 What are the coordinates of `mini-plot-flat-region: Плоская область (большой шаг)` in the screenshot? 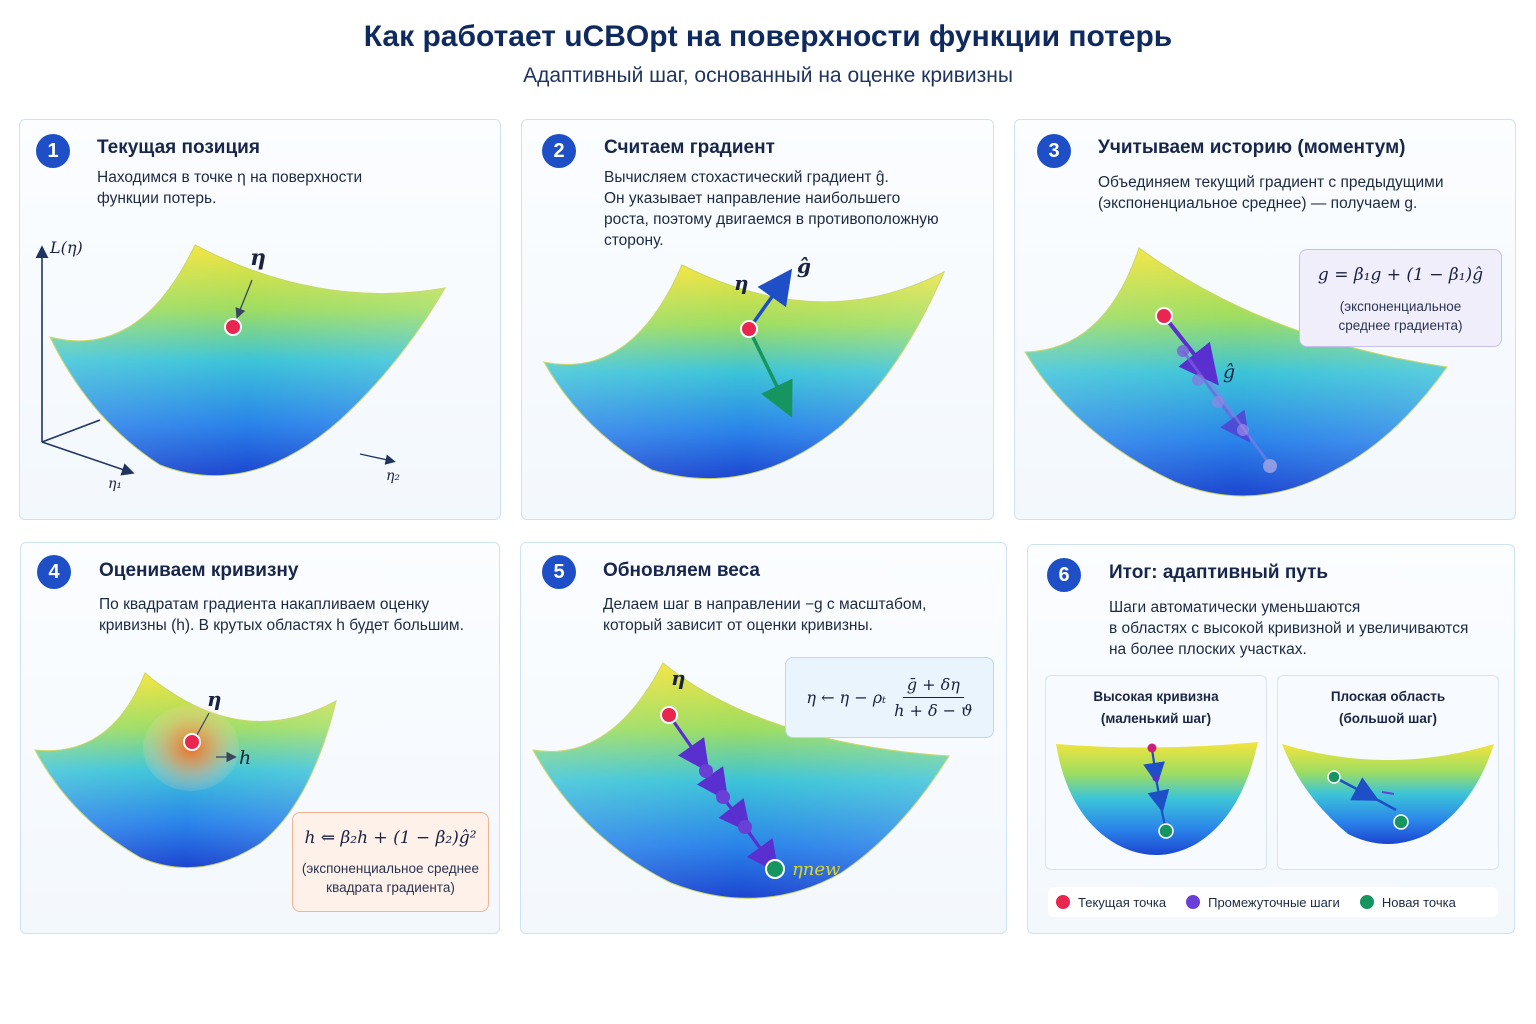 It's located at (1388, 772).